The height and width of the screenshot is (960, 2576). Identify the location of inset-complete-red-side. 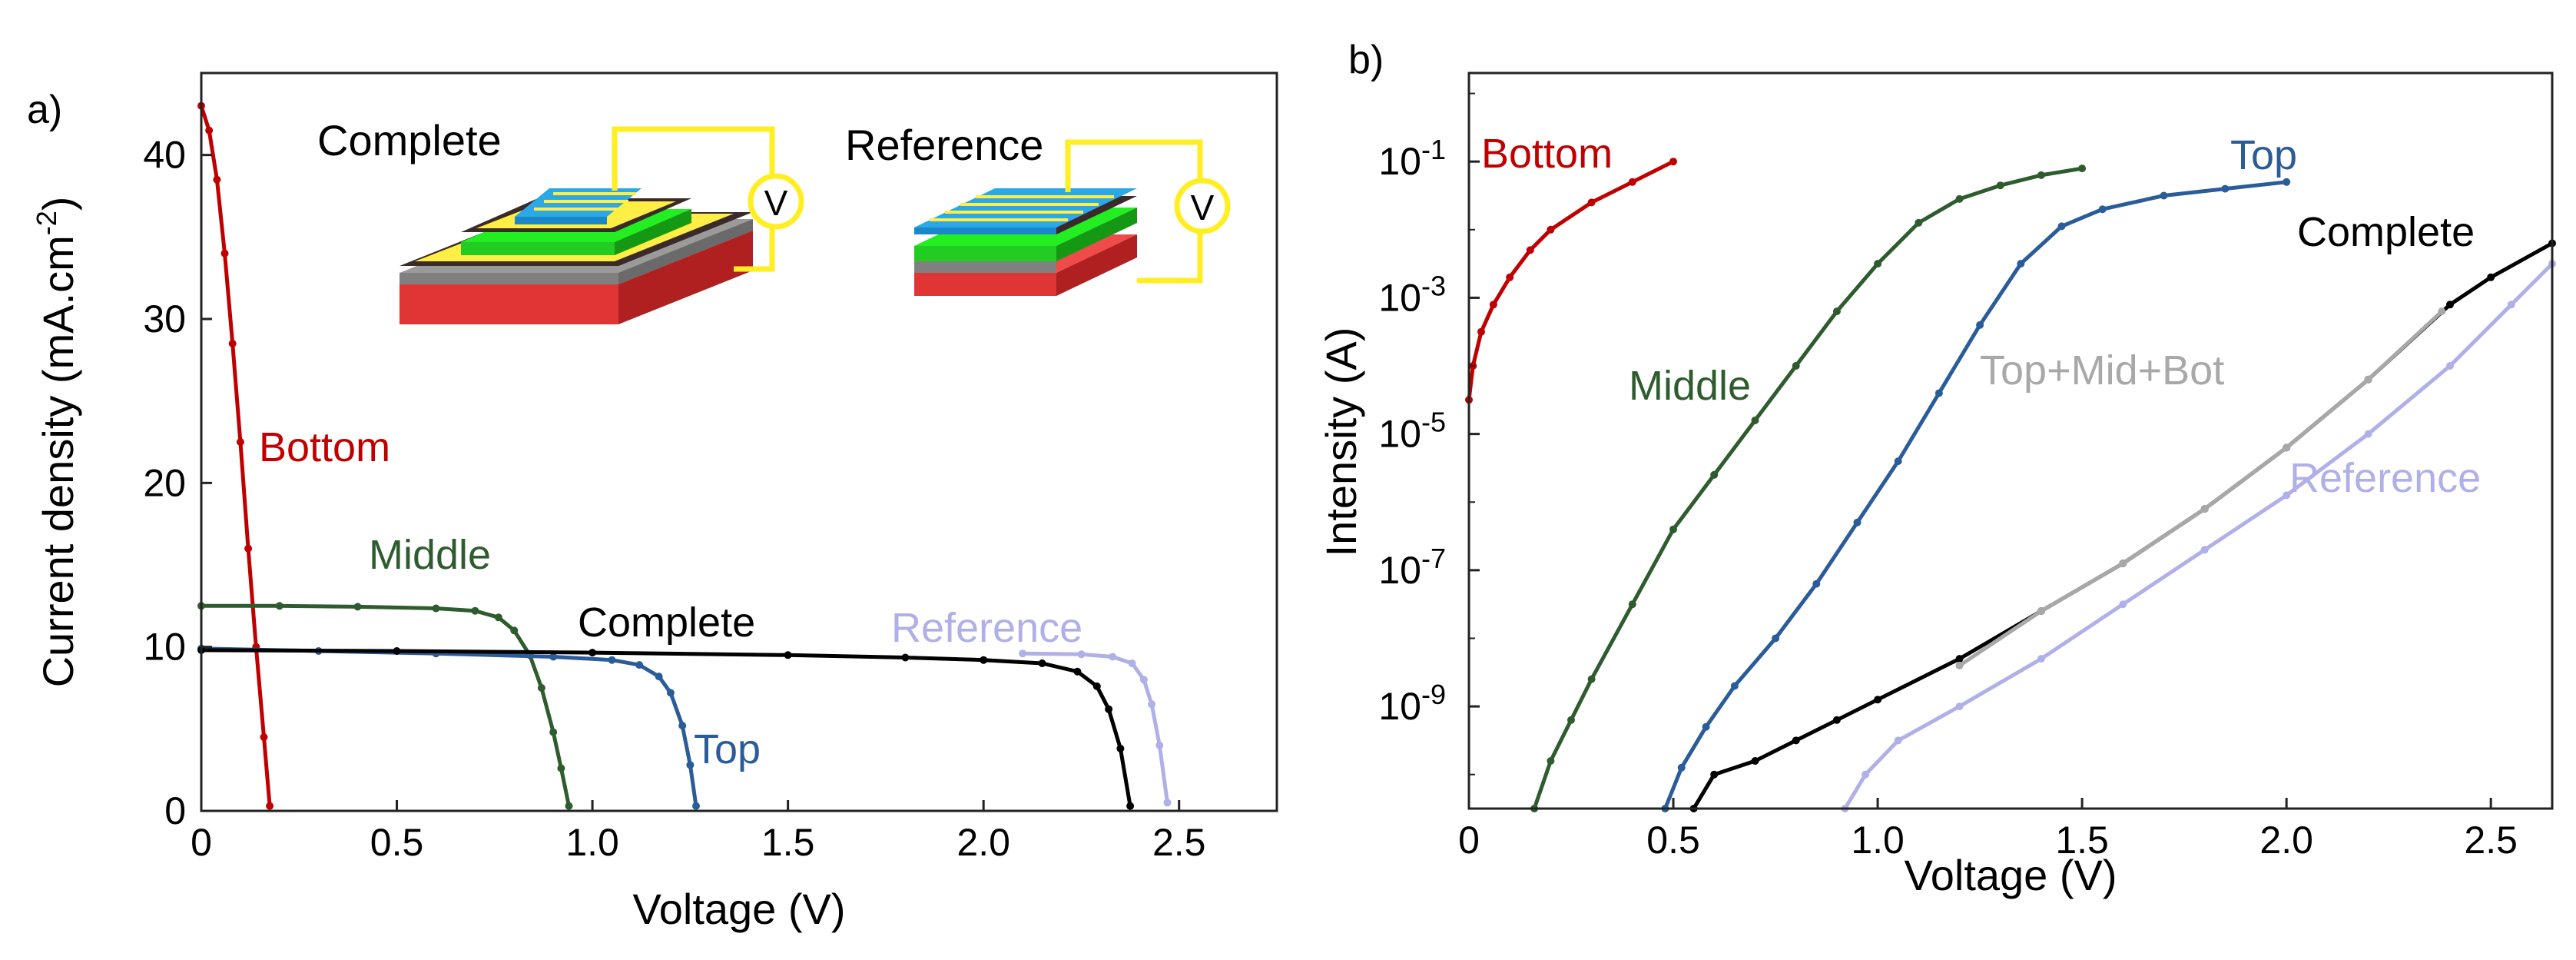
(685, 277).